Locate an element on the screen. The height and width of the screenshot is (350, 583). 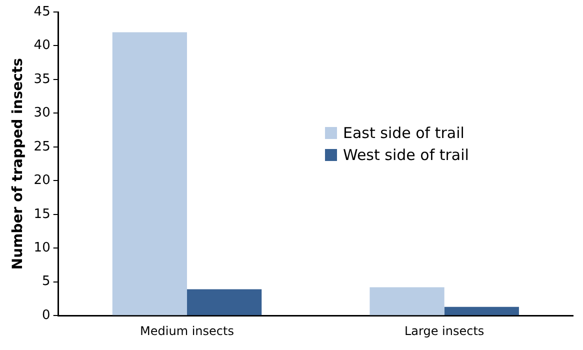
y-tick-label: 0 is located at coordinates (46, 315).